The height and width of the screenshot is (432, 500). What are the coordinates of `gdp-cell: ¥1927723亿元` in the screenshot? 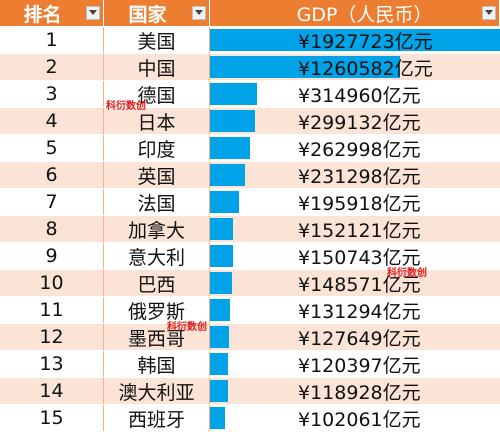 It's located at (355, 40).